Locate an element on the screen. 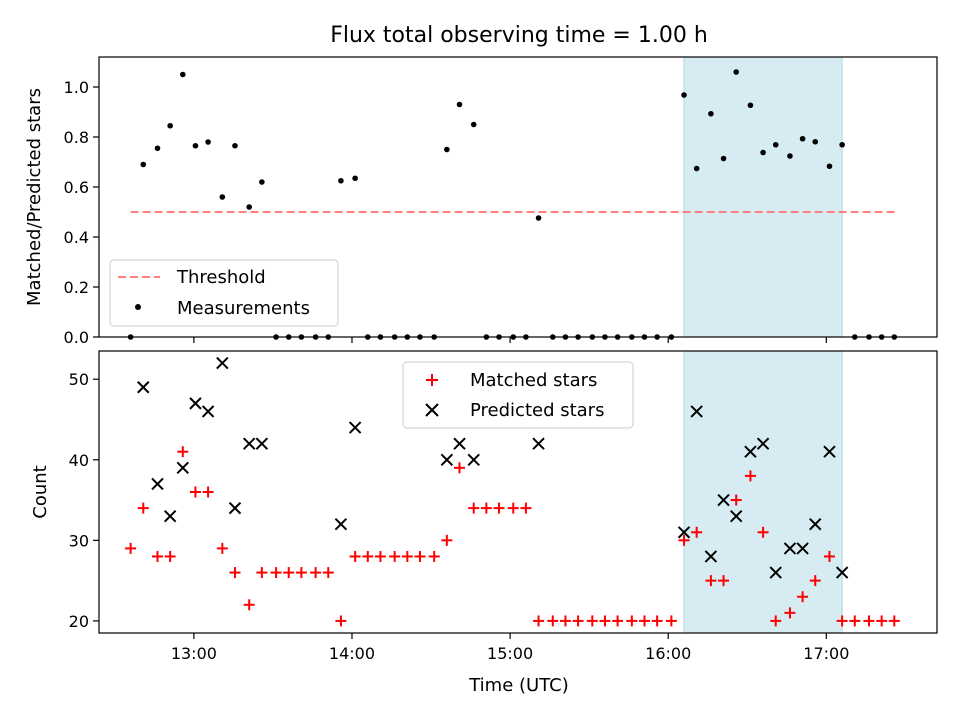 Image resolution: width=960 pixels, height=720 pixels. highlight-span is located at coordinates (763, 492).